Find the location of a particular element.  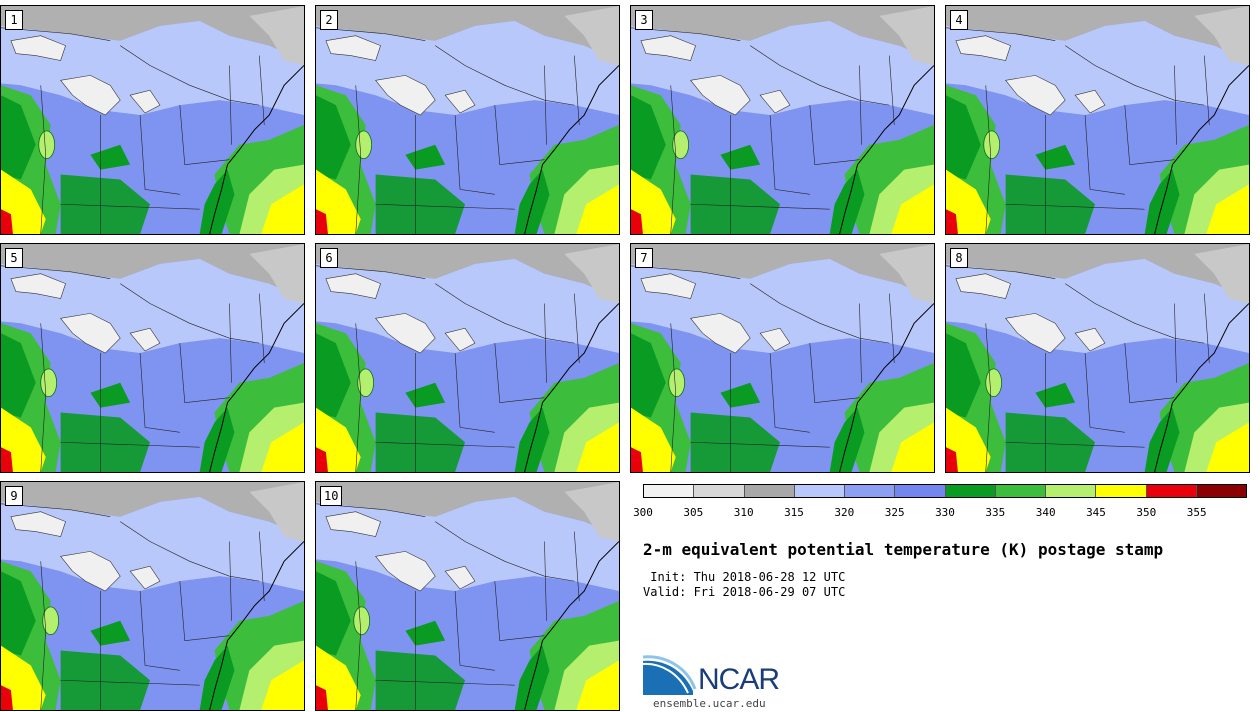

member-label: 7 is located at coordinates (644, 258).